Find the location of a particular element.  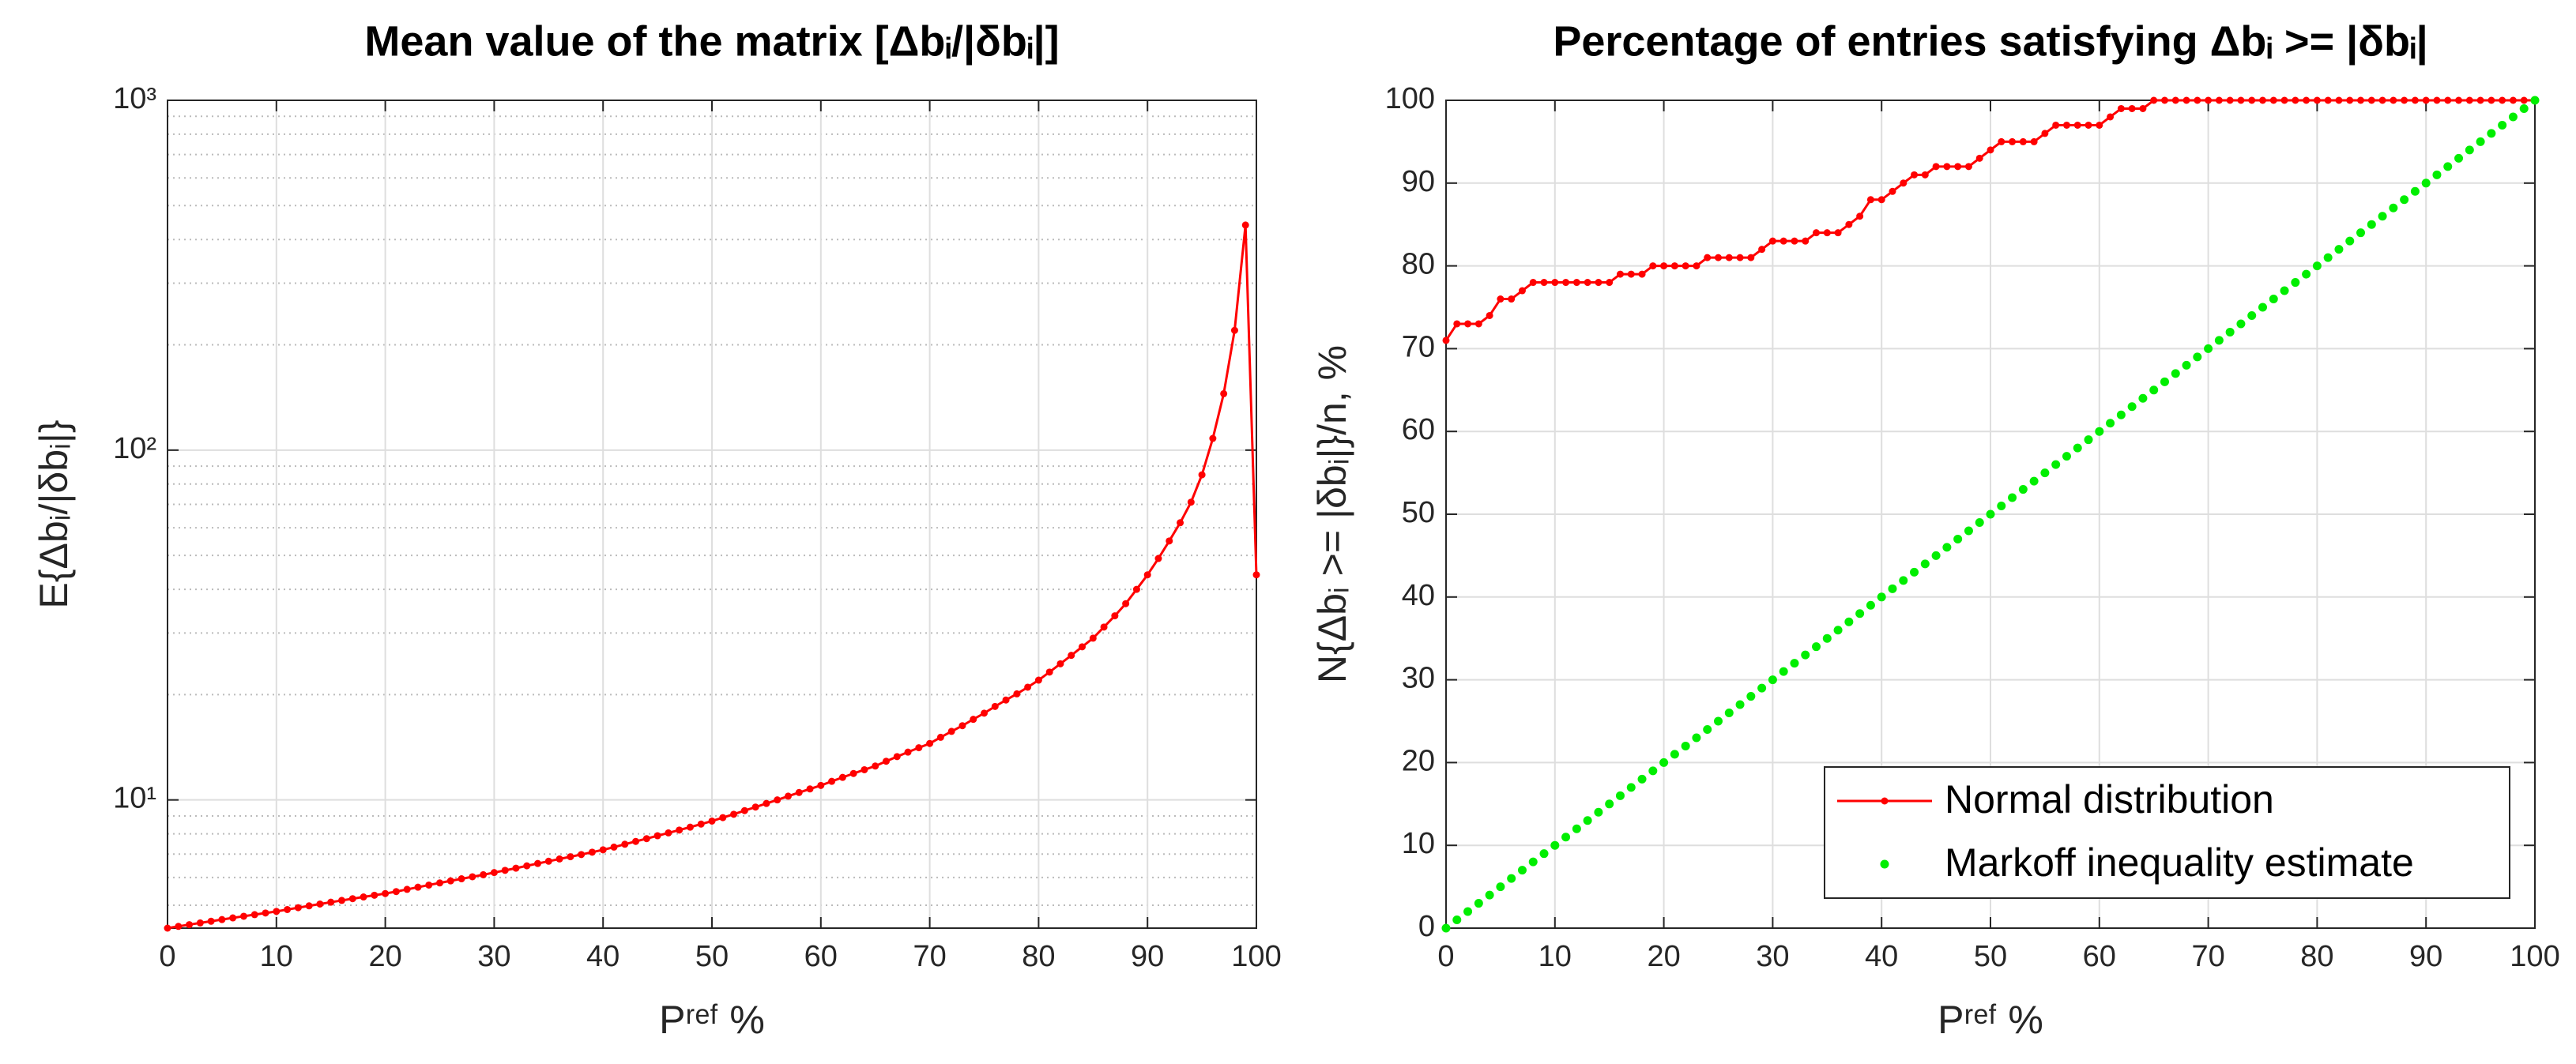

legend-label: Normal distribution is located at coordinates (2109, 799).